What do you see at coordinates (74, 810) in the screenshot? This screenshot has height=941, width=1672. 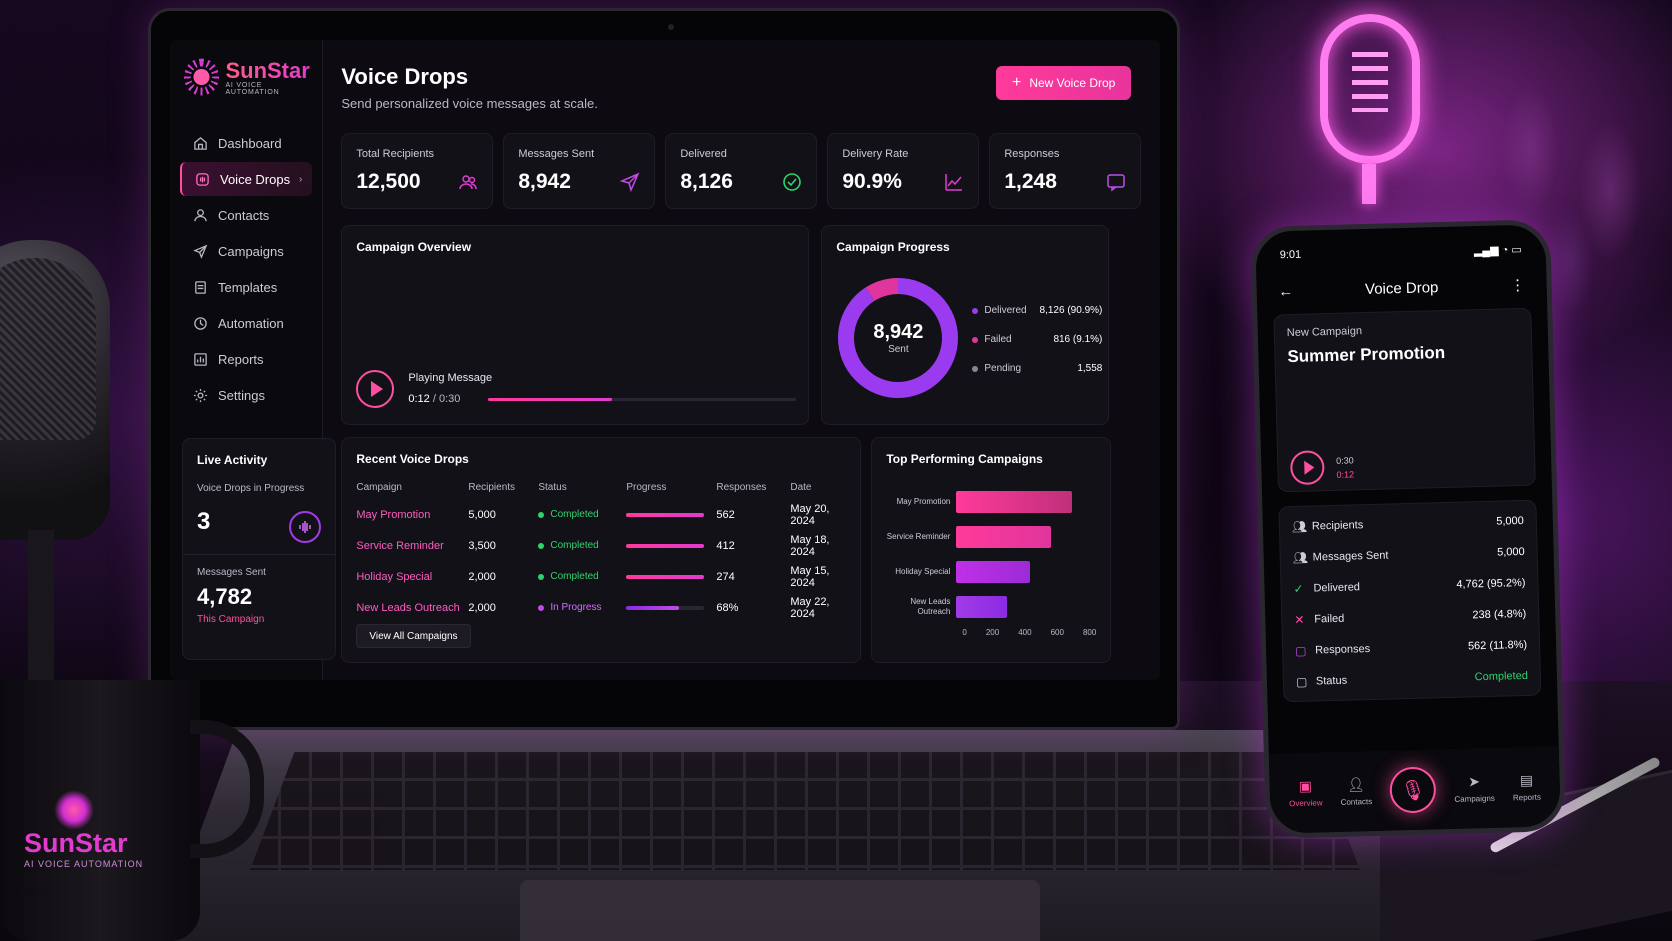 I see `mug-sun-logo-icon` at bounding box center [74, 810].